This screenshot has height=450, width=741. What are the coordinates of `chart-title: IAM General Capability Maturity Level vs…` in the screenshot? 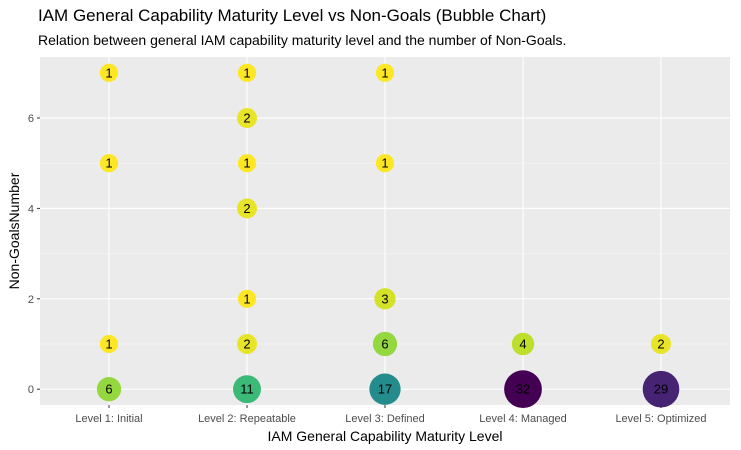 It's located at (292, 15).